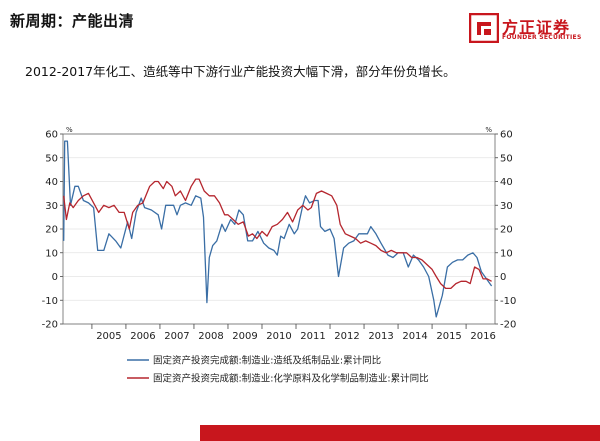 The image size is (600, 441). Describe the element at coordinates (506, 158) in the screenshot. I see `y-tick-label-right: 50` at that location.